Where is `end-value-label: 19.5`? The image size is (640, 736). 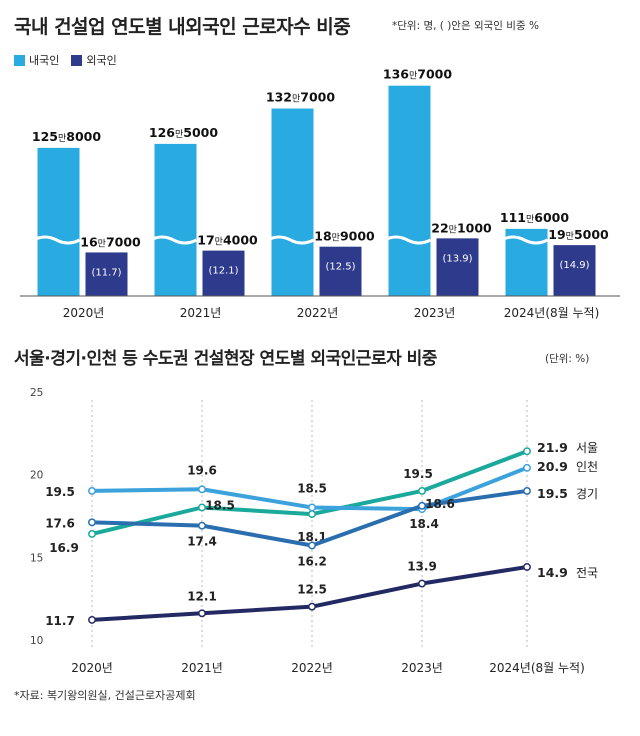 end-value-label: 19.5 is located at coordinates (552, 493).